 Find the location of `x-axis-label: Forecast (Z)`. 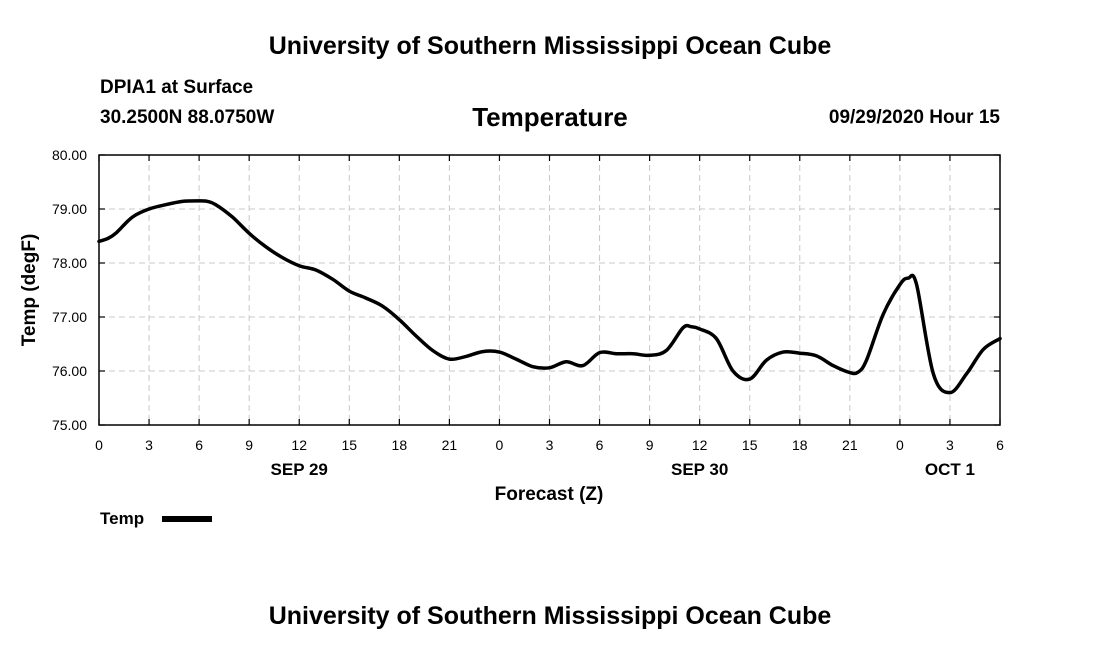

x-axis-label: Forecast (Z) is located at coordinates (549, 494).